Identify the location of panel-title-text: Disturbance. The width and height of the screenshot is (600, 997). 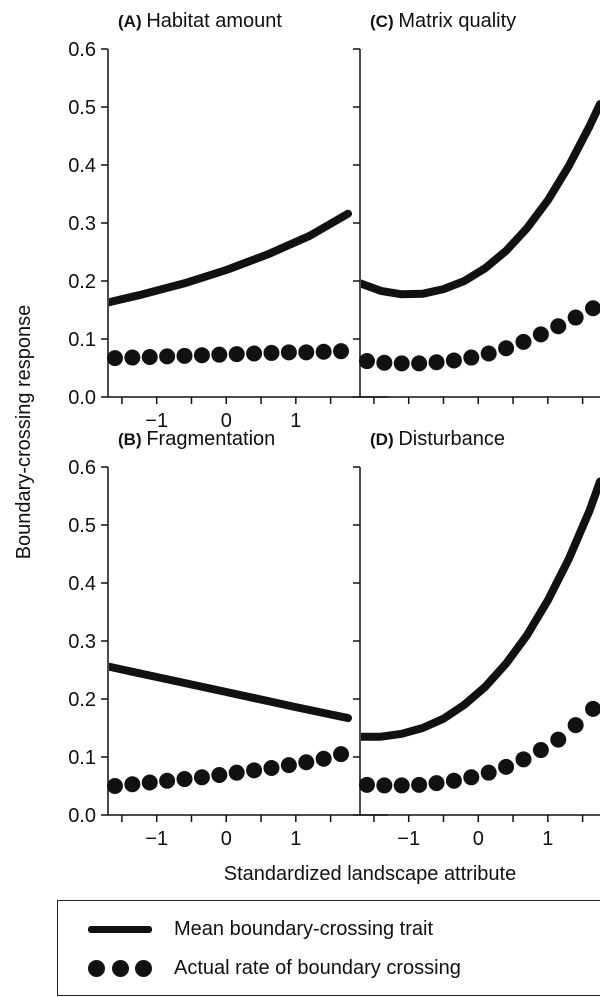
(451, 439).